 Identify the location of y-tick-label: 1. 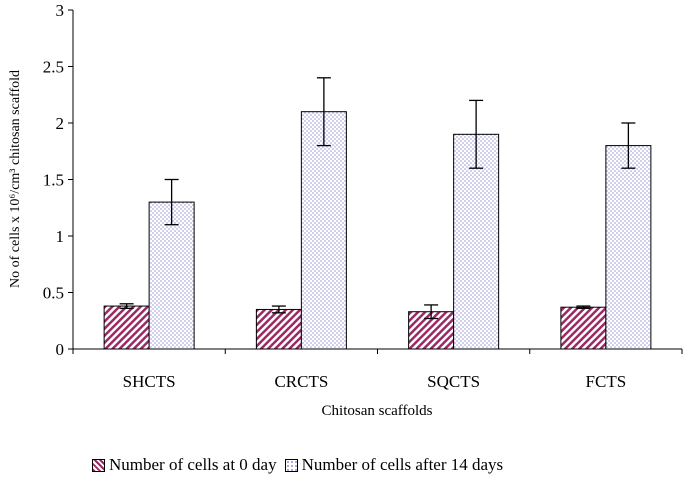
(60, 236).